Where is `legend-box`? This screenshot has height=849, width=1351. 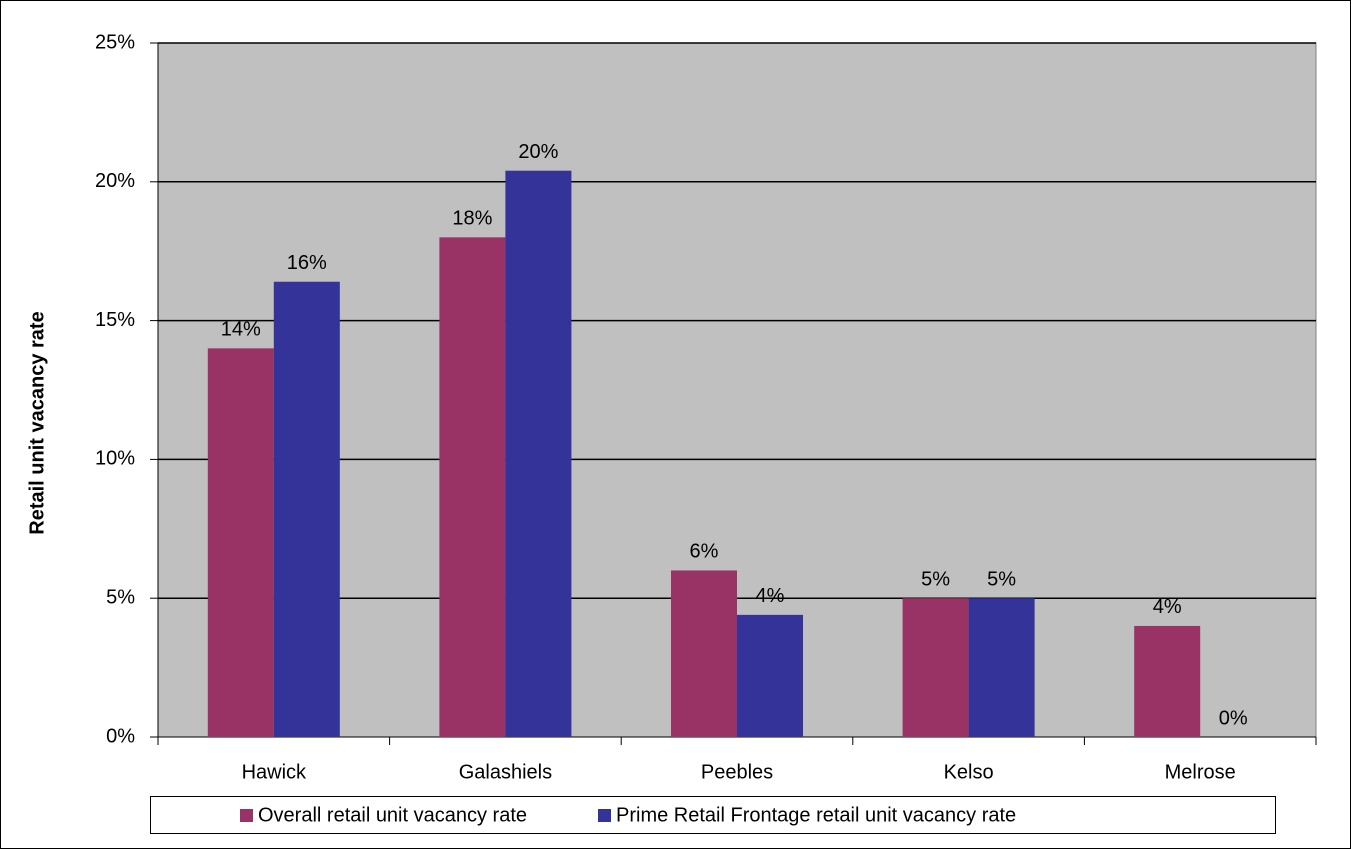 legend-box is located at coordinates (713, 815).